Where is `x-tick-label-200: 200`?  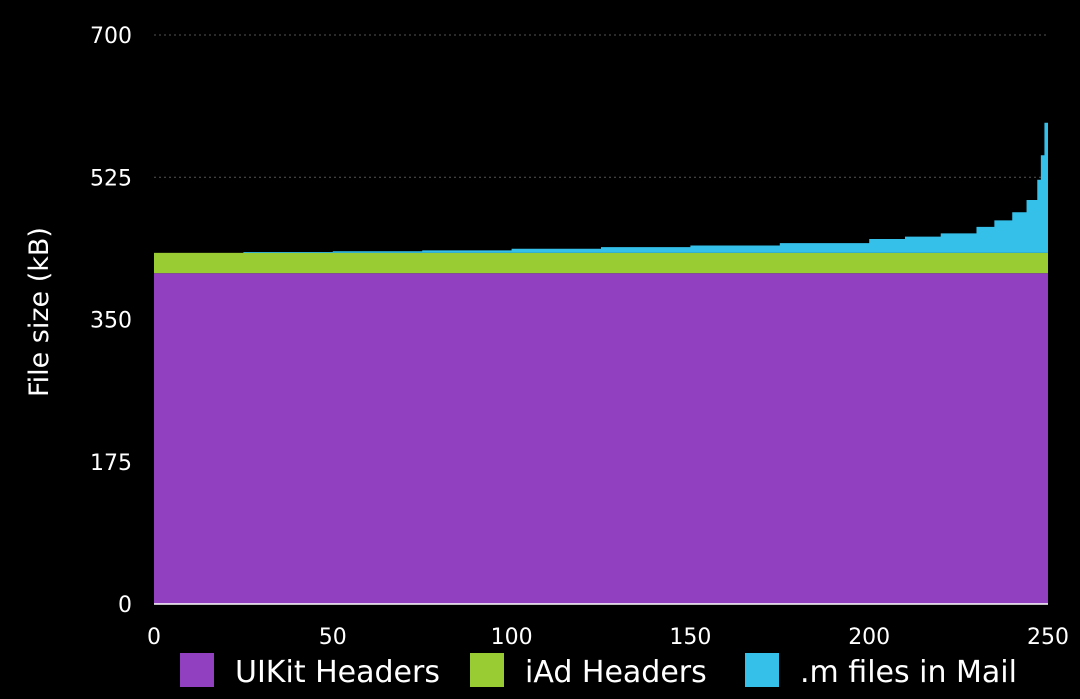 x-tick-label-200: 200 is located at coordinates (869, 637).